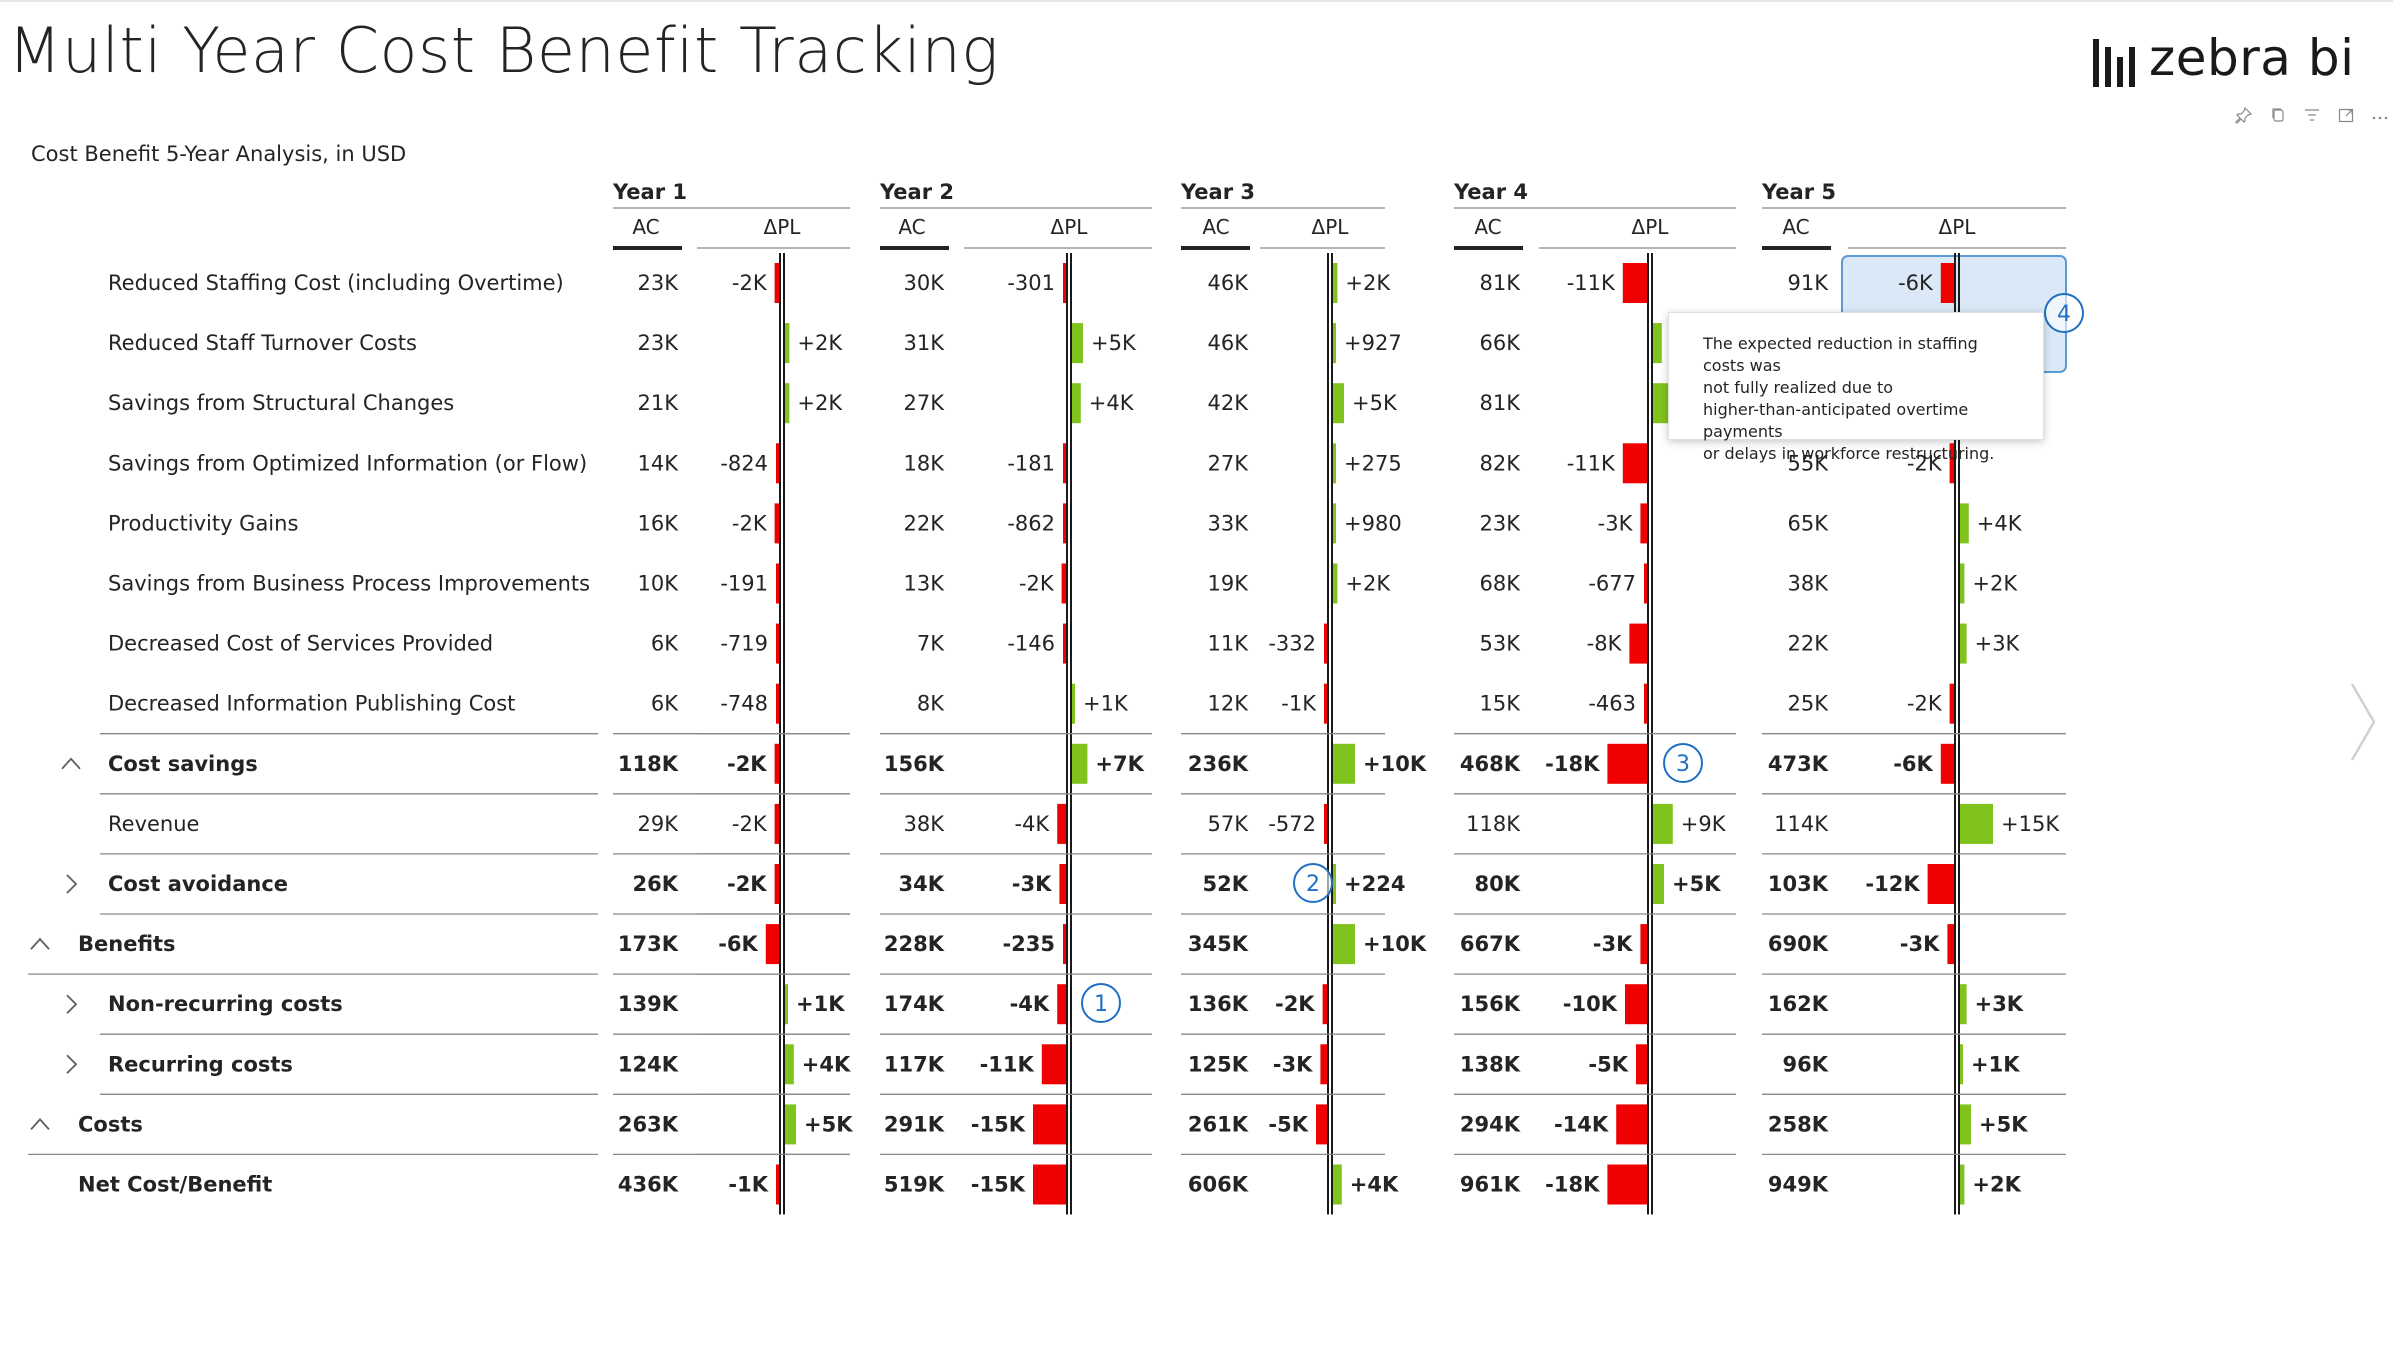 This screenshot has height=1347, width=2393. What do you see at coordinates (2380, 116) in the screenshot?
I see `more-options-icon` at bounding box center [2380, 116].